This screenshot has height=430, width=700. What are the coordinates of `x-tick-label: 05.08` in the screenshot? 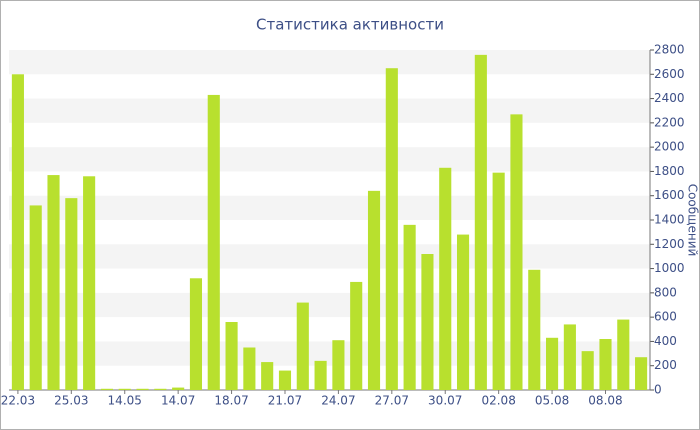 It's located at (552, 401).